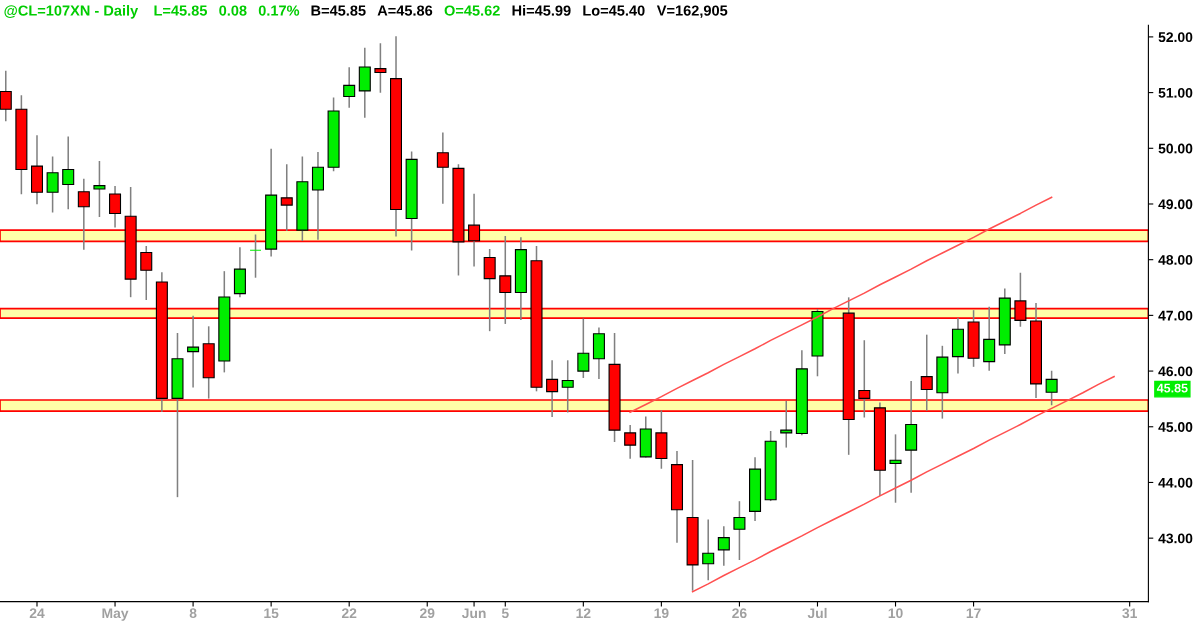 The height and width of the screenshot is (630, 1200). Describe the element at coordinates (1175, 371) in the screenshot. I see `y-tick-label: 46.00` at that location.